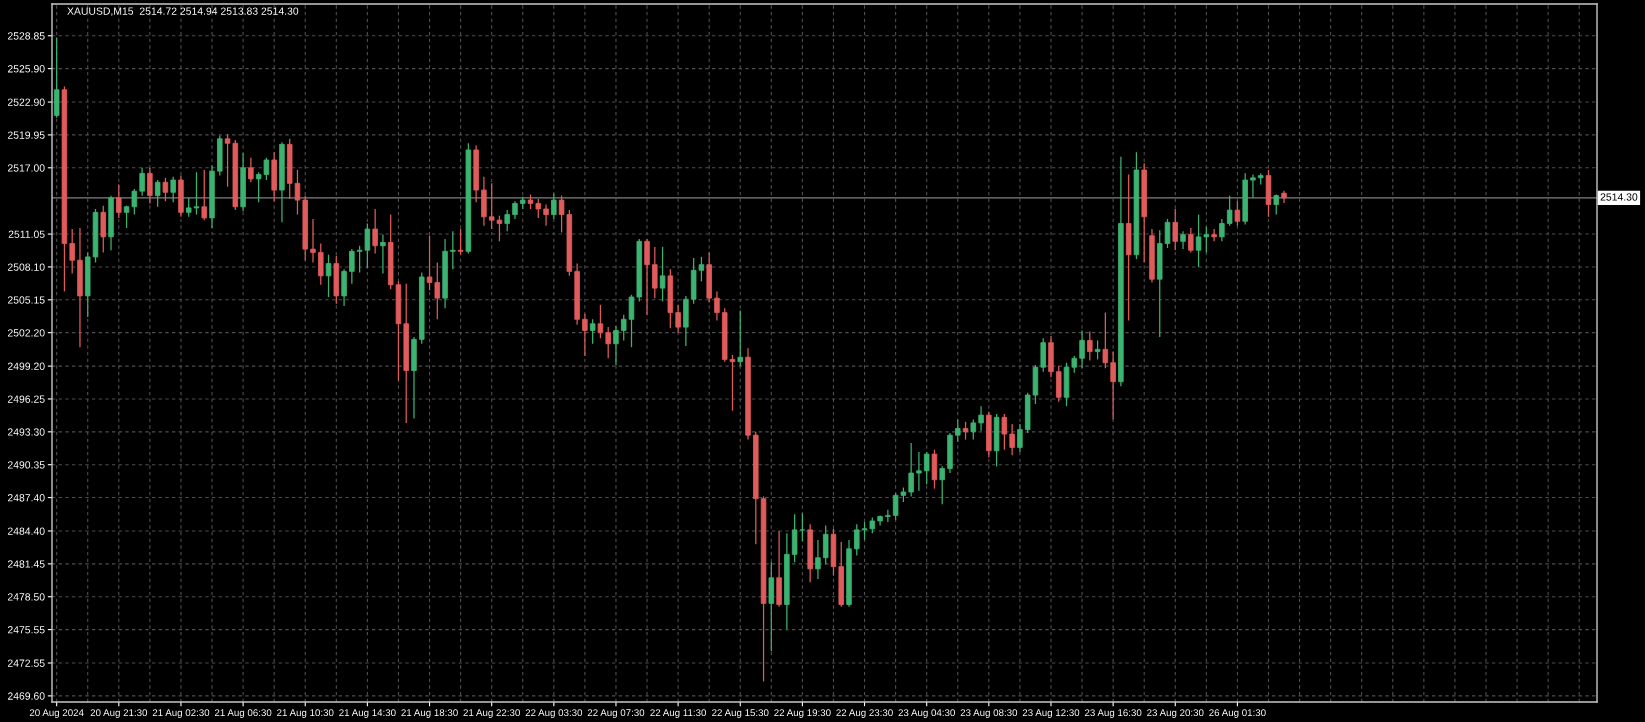 This screenshot has width=1645, height=722. I want to click on y-tick-label: 2472.55, so click(26, 663).